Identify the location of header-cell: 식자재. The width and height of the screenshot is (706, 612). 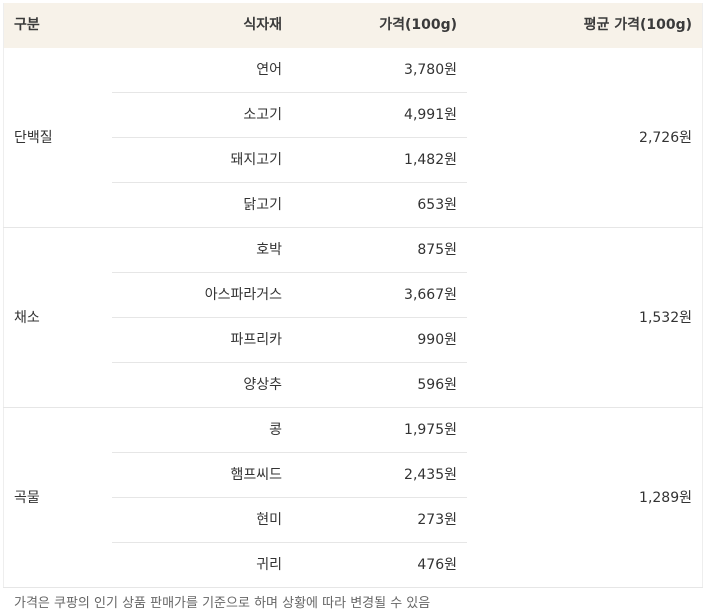
(262, 25).